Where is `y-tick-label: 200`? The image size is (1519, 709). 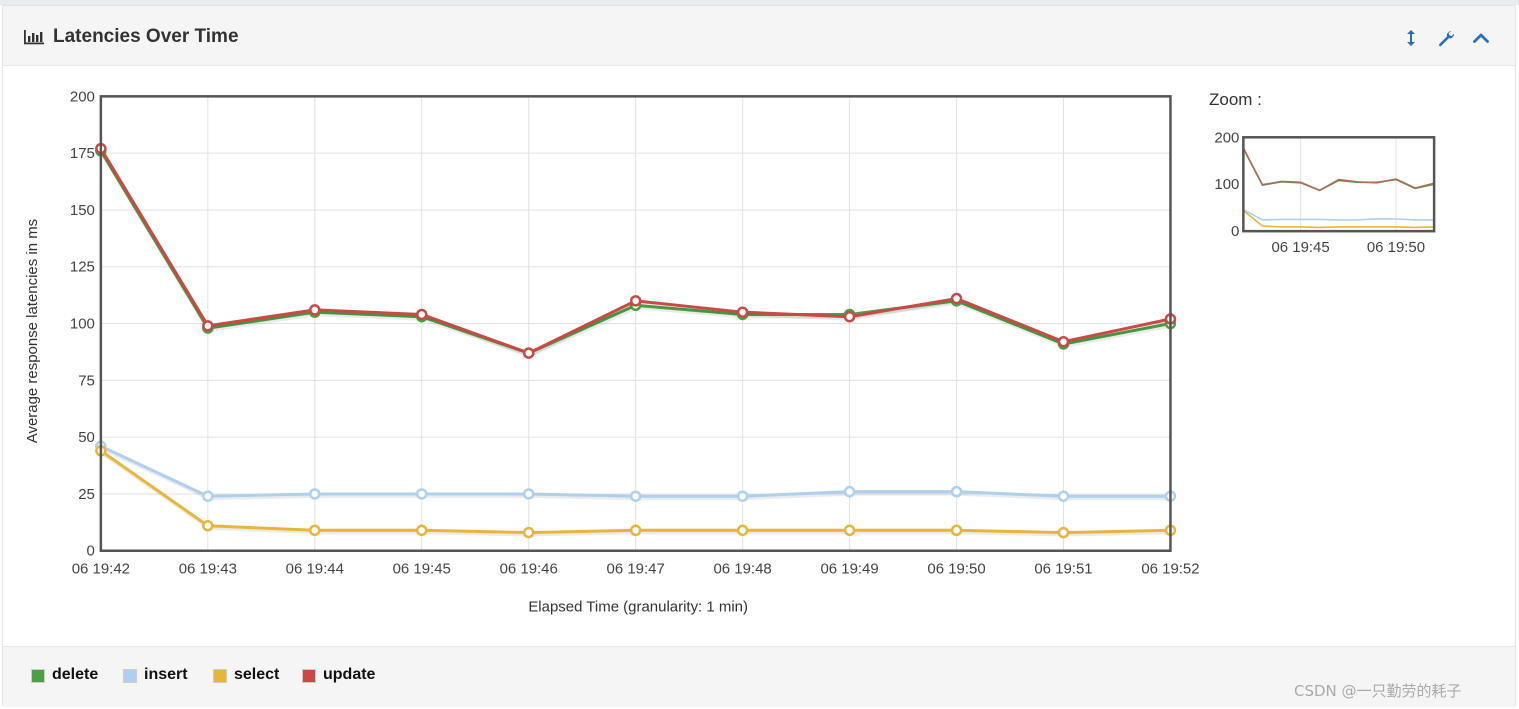
y-tick-label: 200 is located at coordinates (82, 96).